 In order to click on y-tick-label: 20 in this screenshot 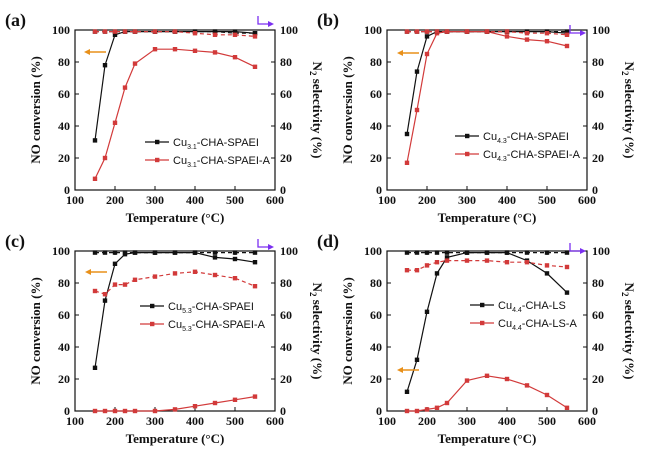, I will do `click(64, 379)`.